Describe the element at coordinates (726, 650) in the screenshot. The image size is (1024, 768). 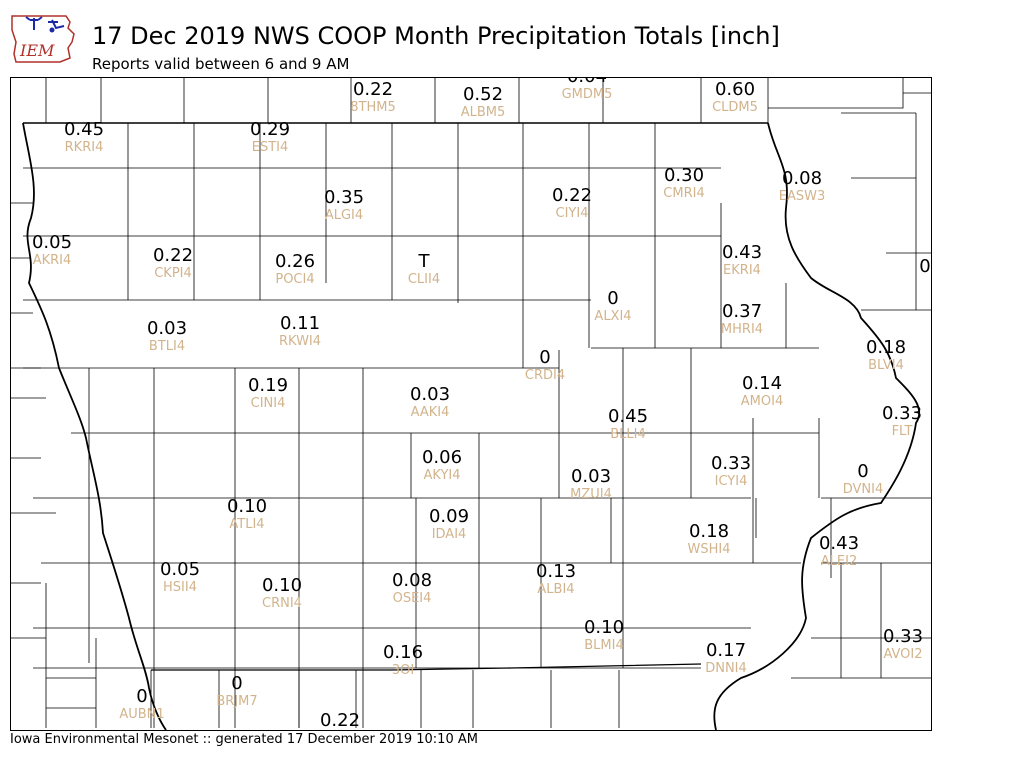
I see `station-value: 0.17` at that location.